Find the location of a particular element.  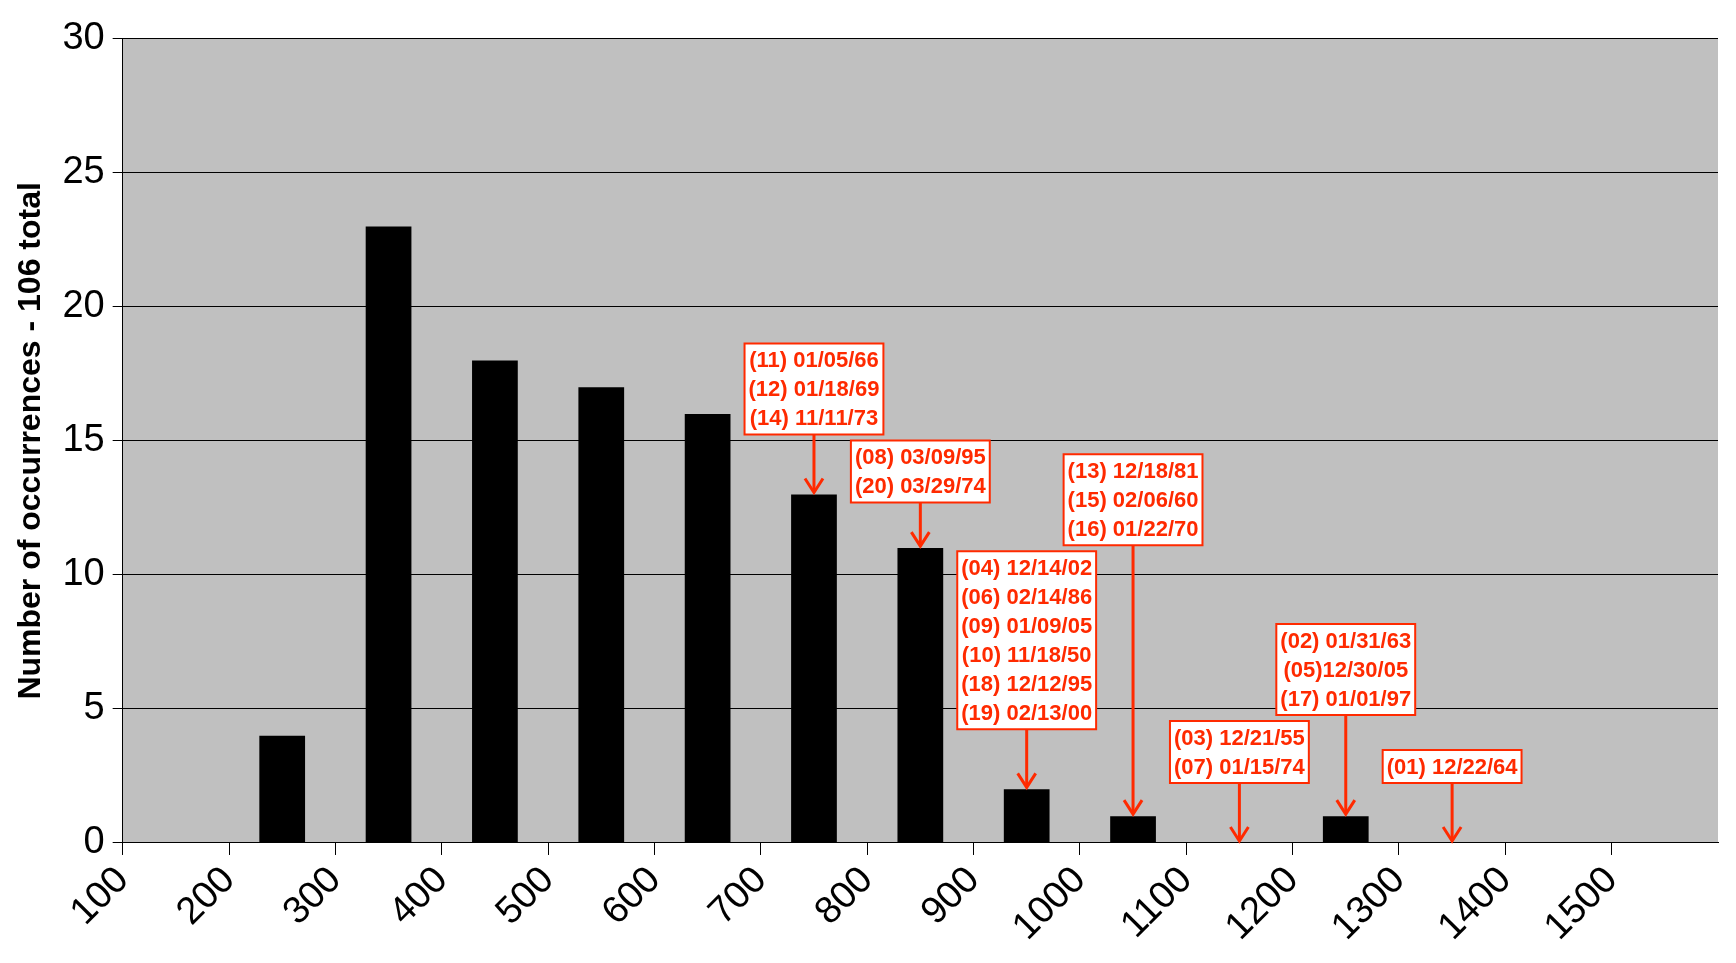

x-tick-label: 400 is located at coordinates (417, 895).